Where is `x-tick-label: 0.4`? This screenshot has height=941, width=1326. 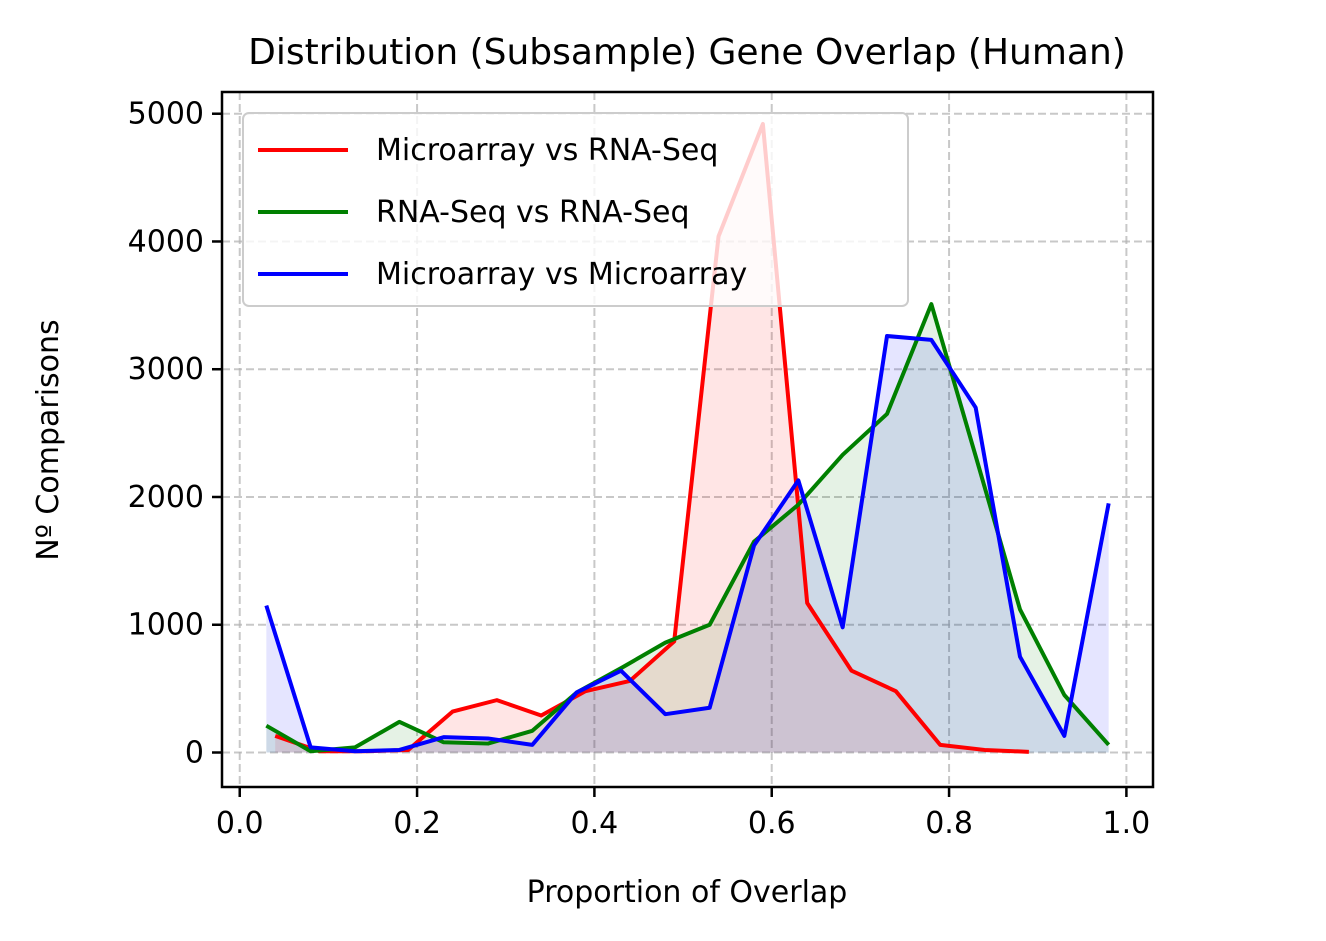 x-tick-label: 0.4 is located at coordinates (595, 823).